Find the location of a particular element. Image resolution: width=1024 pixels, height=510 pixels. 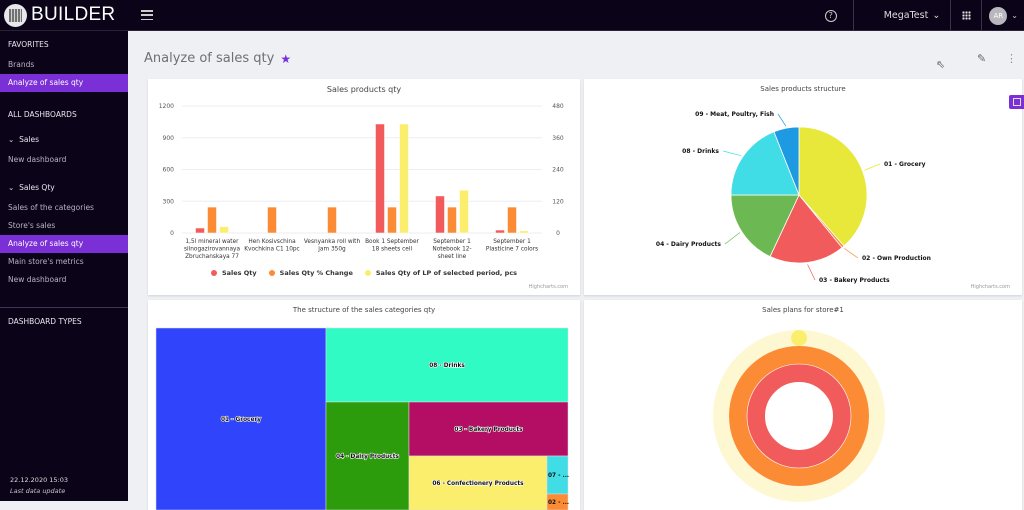

last-update-timestamp: 22.12.2020 15:03 is located at coordinates (39, 480).